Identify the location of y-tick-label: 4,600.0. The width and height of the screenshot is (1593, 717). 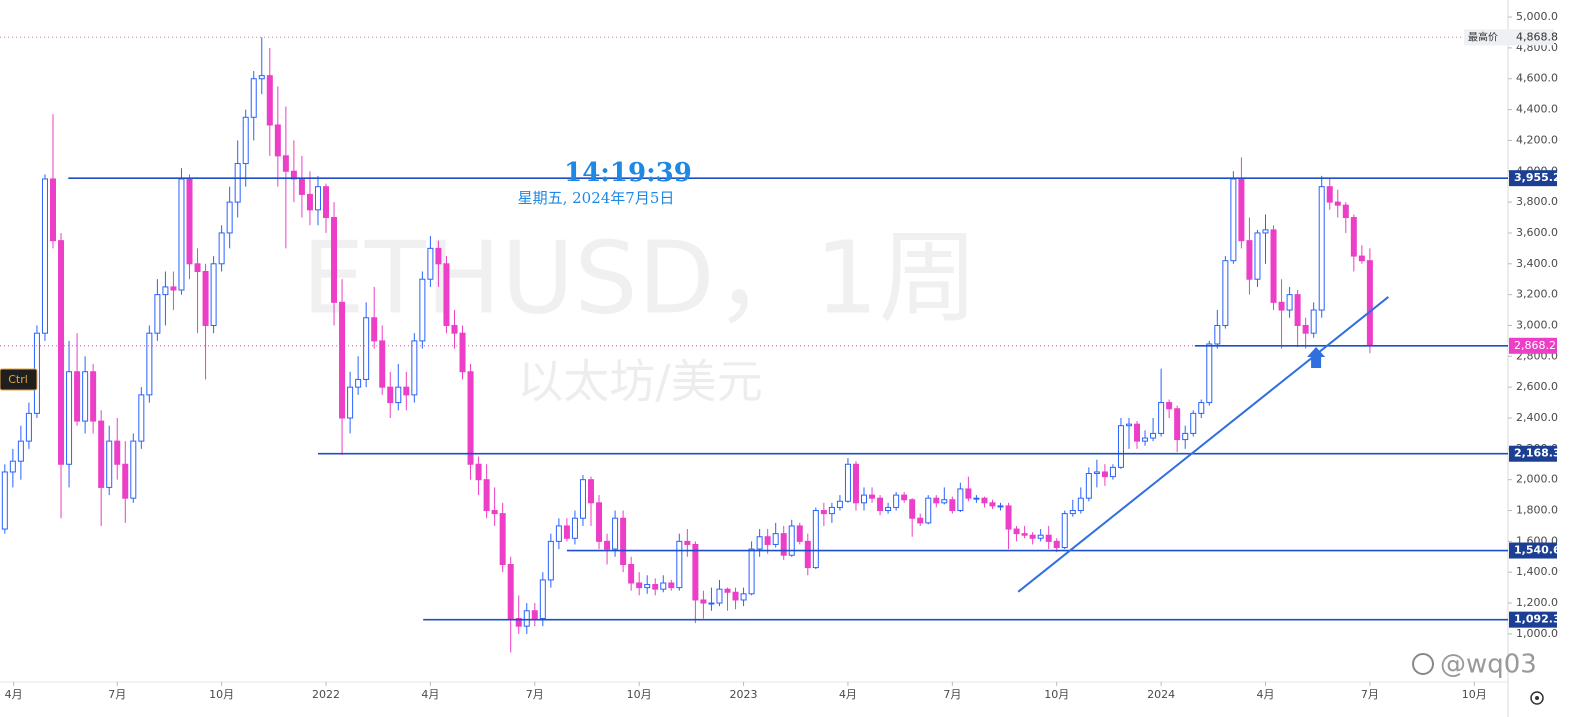
(1537, 78).